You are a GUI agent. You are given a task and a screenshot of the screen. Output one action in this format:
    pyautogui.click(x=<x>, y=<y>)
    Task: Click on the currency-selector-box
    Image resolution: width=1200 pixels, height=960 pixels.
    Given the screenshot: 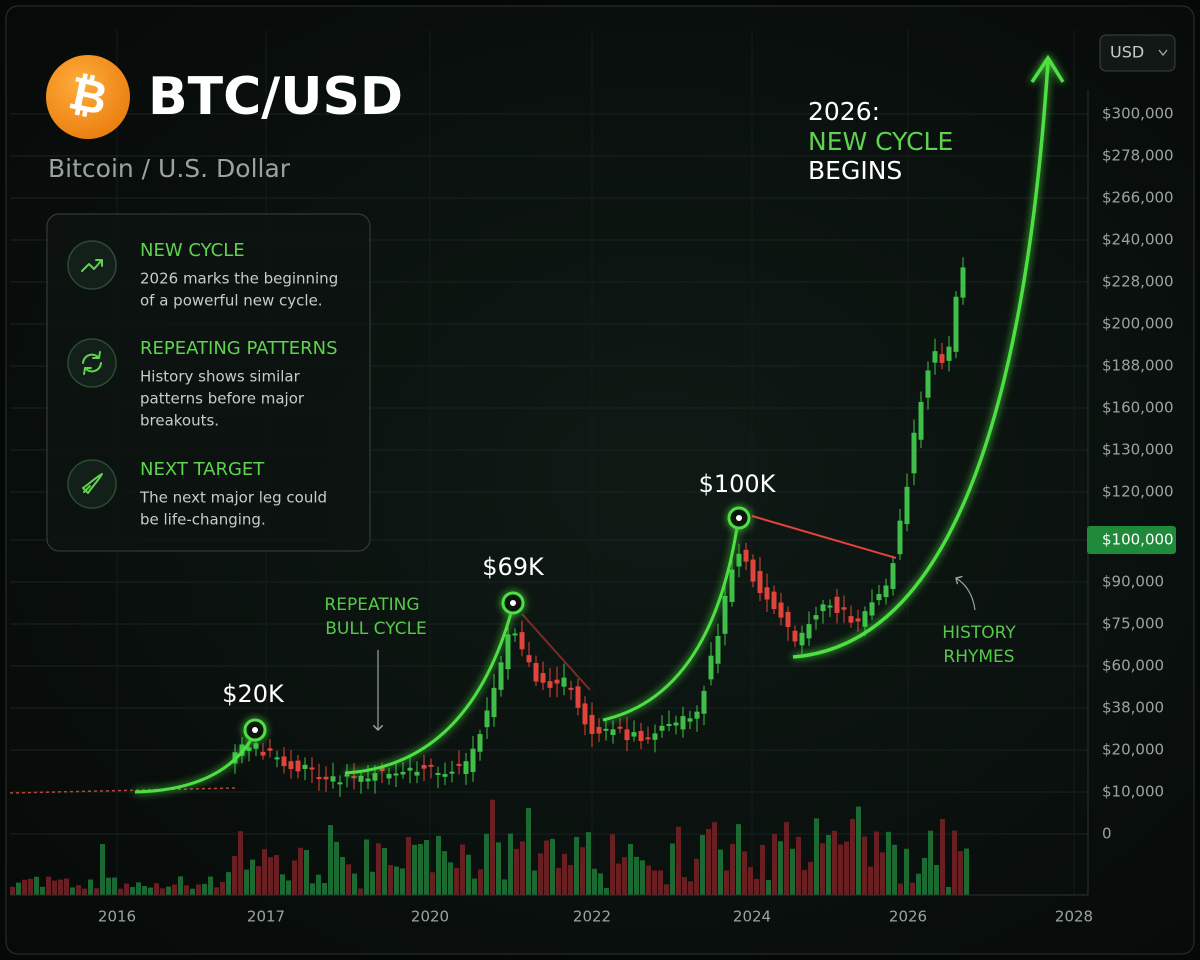 What is the action you would take?
    pyautogui.click(x=1137, y=53)
    